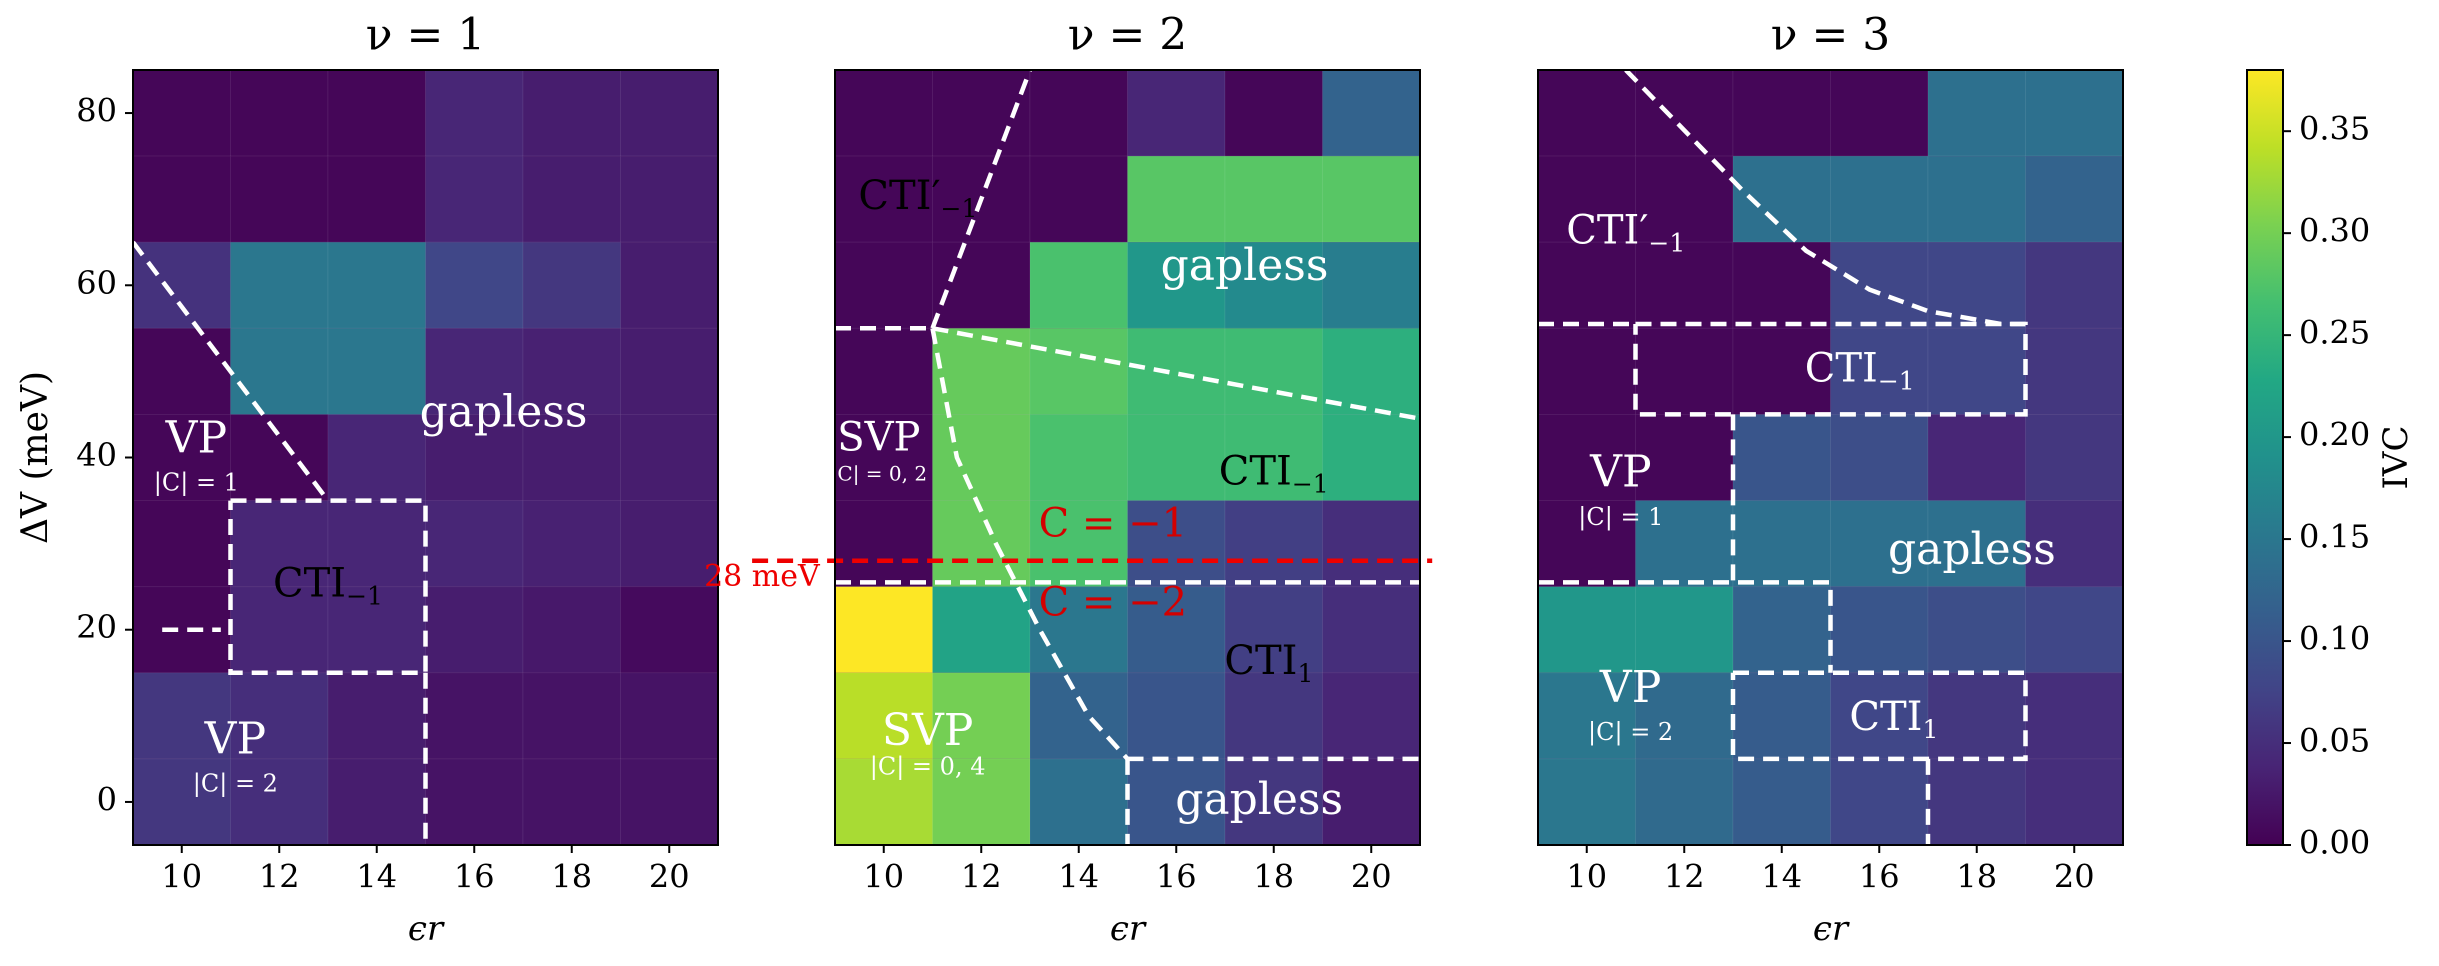 The image size is (2439, 966). Describe the element at coordinates (571, 877) in the screenshot. I see `x-tick-label: 18` at that location.